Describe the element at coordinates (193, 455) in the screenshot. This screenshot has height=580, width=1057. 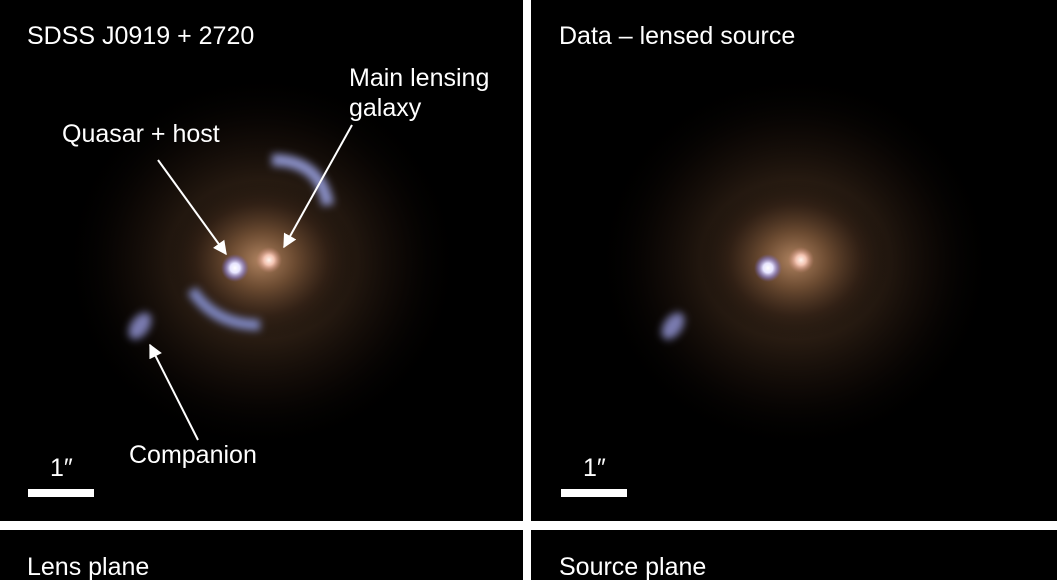
I see `annotation: Companion` at that location.